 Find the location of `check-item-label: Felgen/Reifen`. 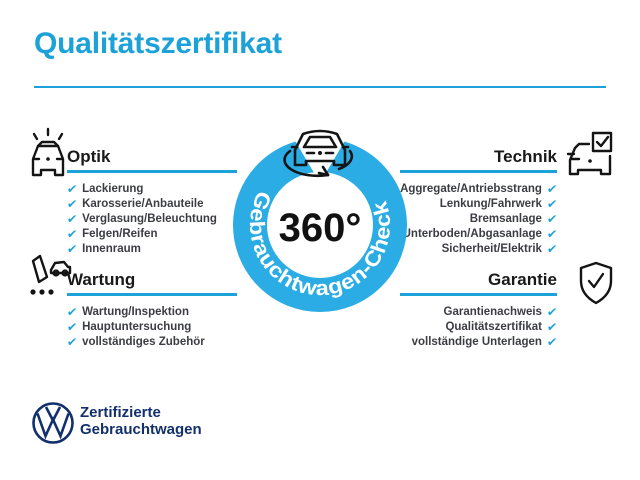

check-item-label: Felgen/Reifen is located at coordinates (120, 234).